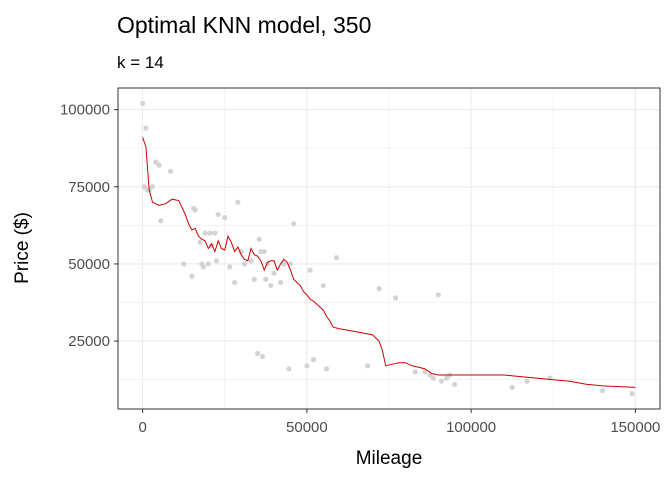 This screenshot has width=672, height=485. Describe the element at coordinates (389, 458) in the screenshot. I see `x-axis-label: Mileage` at that location.